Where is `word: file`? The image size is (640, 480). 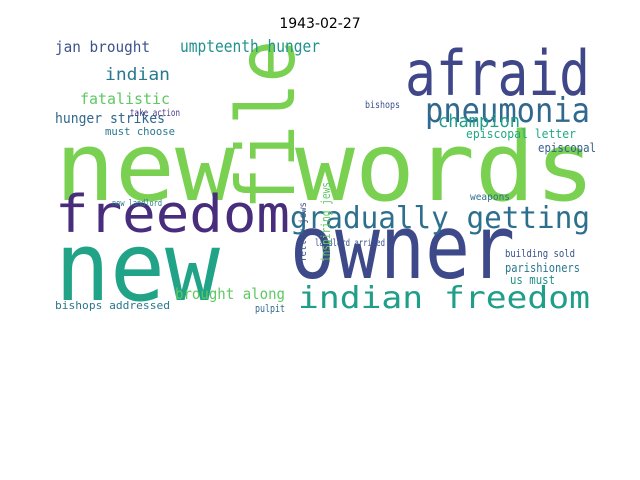
word: file is located at coordinates (266, 125).